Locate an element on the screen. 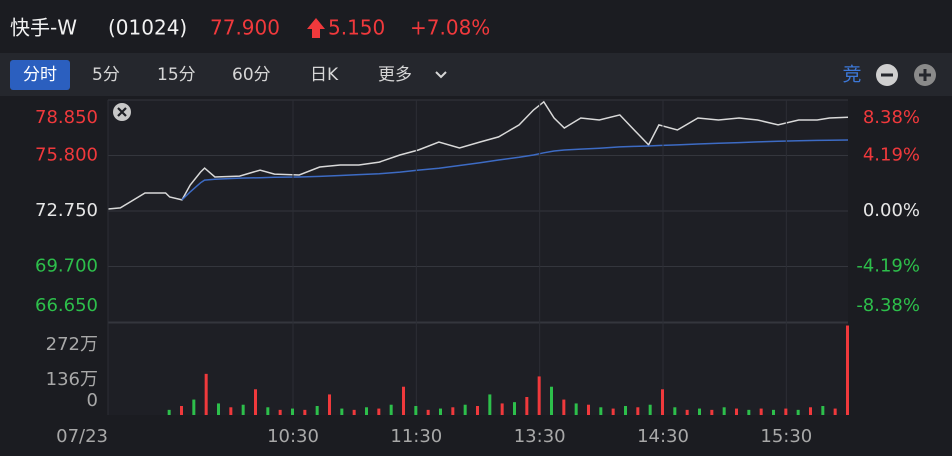 The width and height of the screenshot is (952, 456). x-tick-label: 15:30 is located at coordinates (786, 436).